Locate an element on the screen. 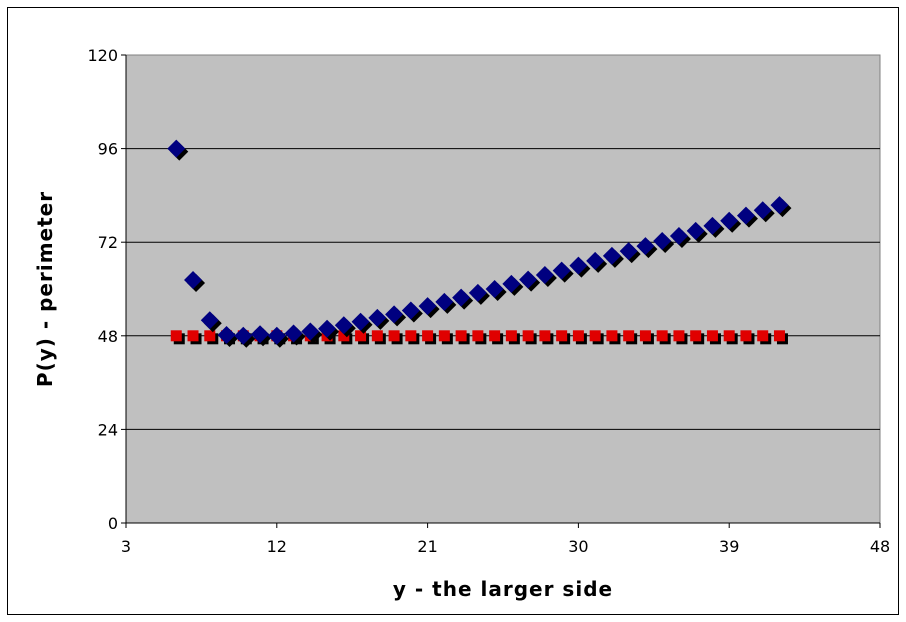 The image size is (906, 622). y-tick-label: 96 is located at coordinates (108, 149).